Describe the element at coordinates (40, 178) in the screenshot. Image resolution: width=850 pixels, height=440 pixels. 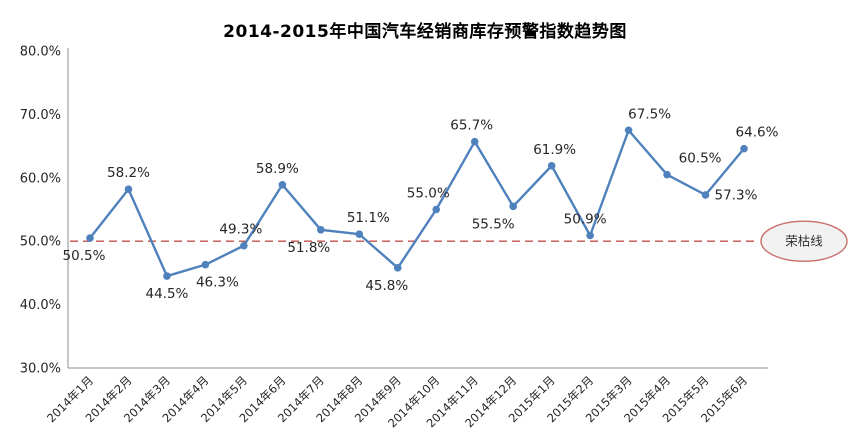
I see `y-tick-label: 60.0%` at that location.